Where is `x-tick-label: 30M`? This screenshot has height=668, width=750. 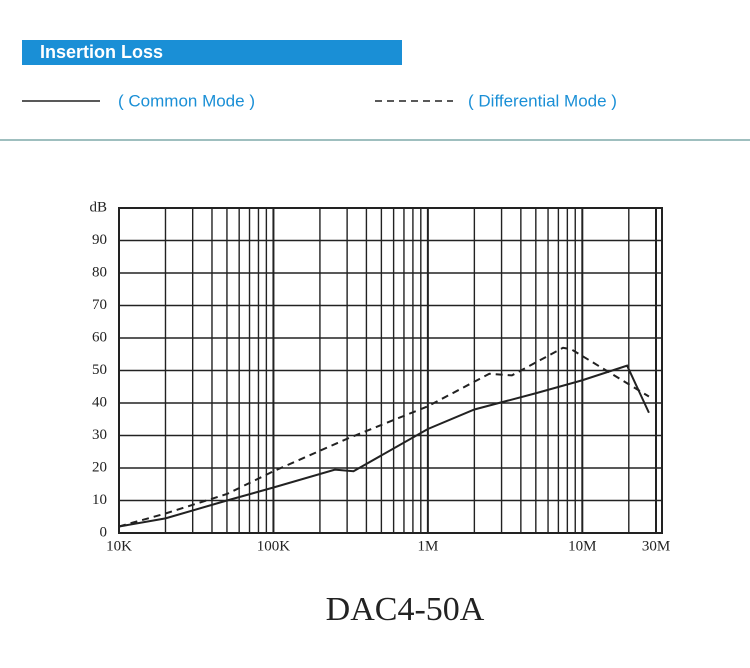
x-tick-label: 30M is located at coordinates (656, 546).